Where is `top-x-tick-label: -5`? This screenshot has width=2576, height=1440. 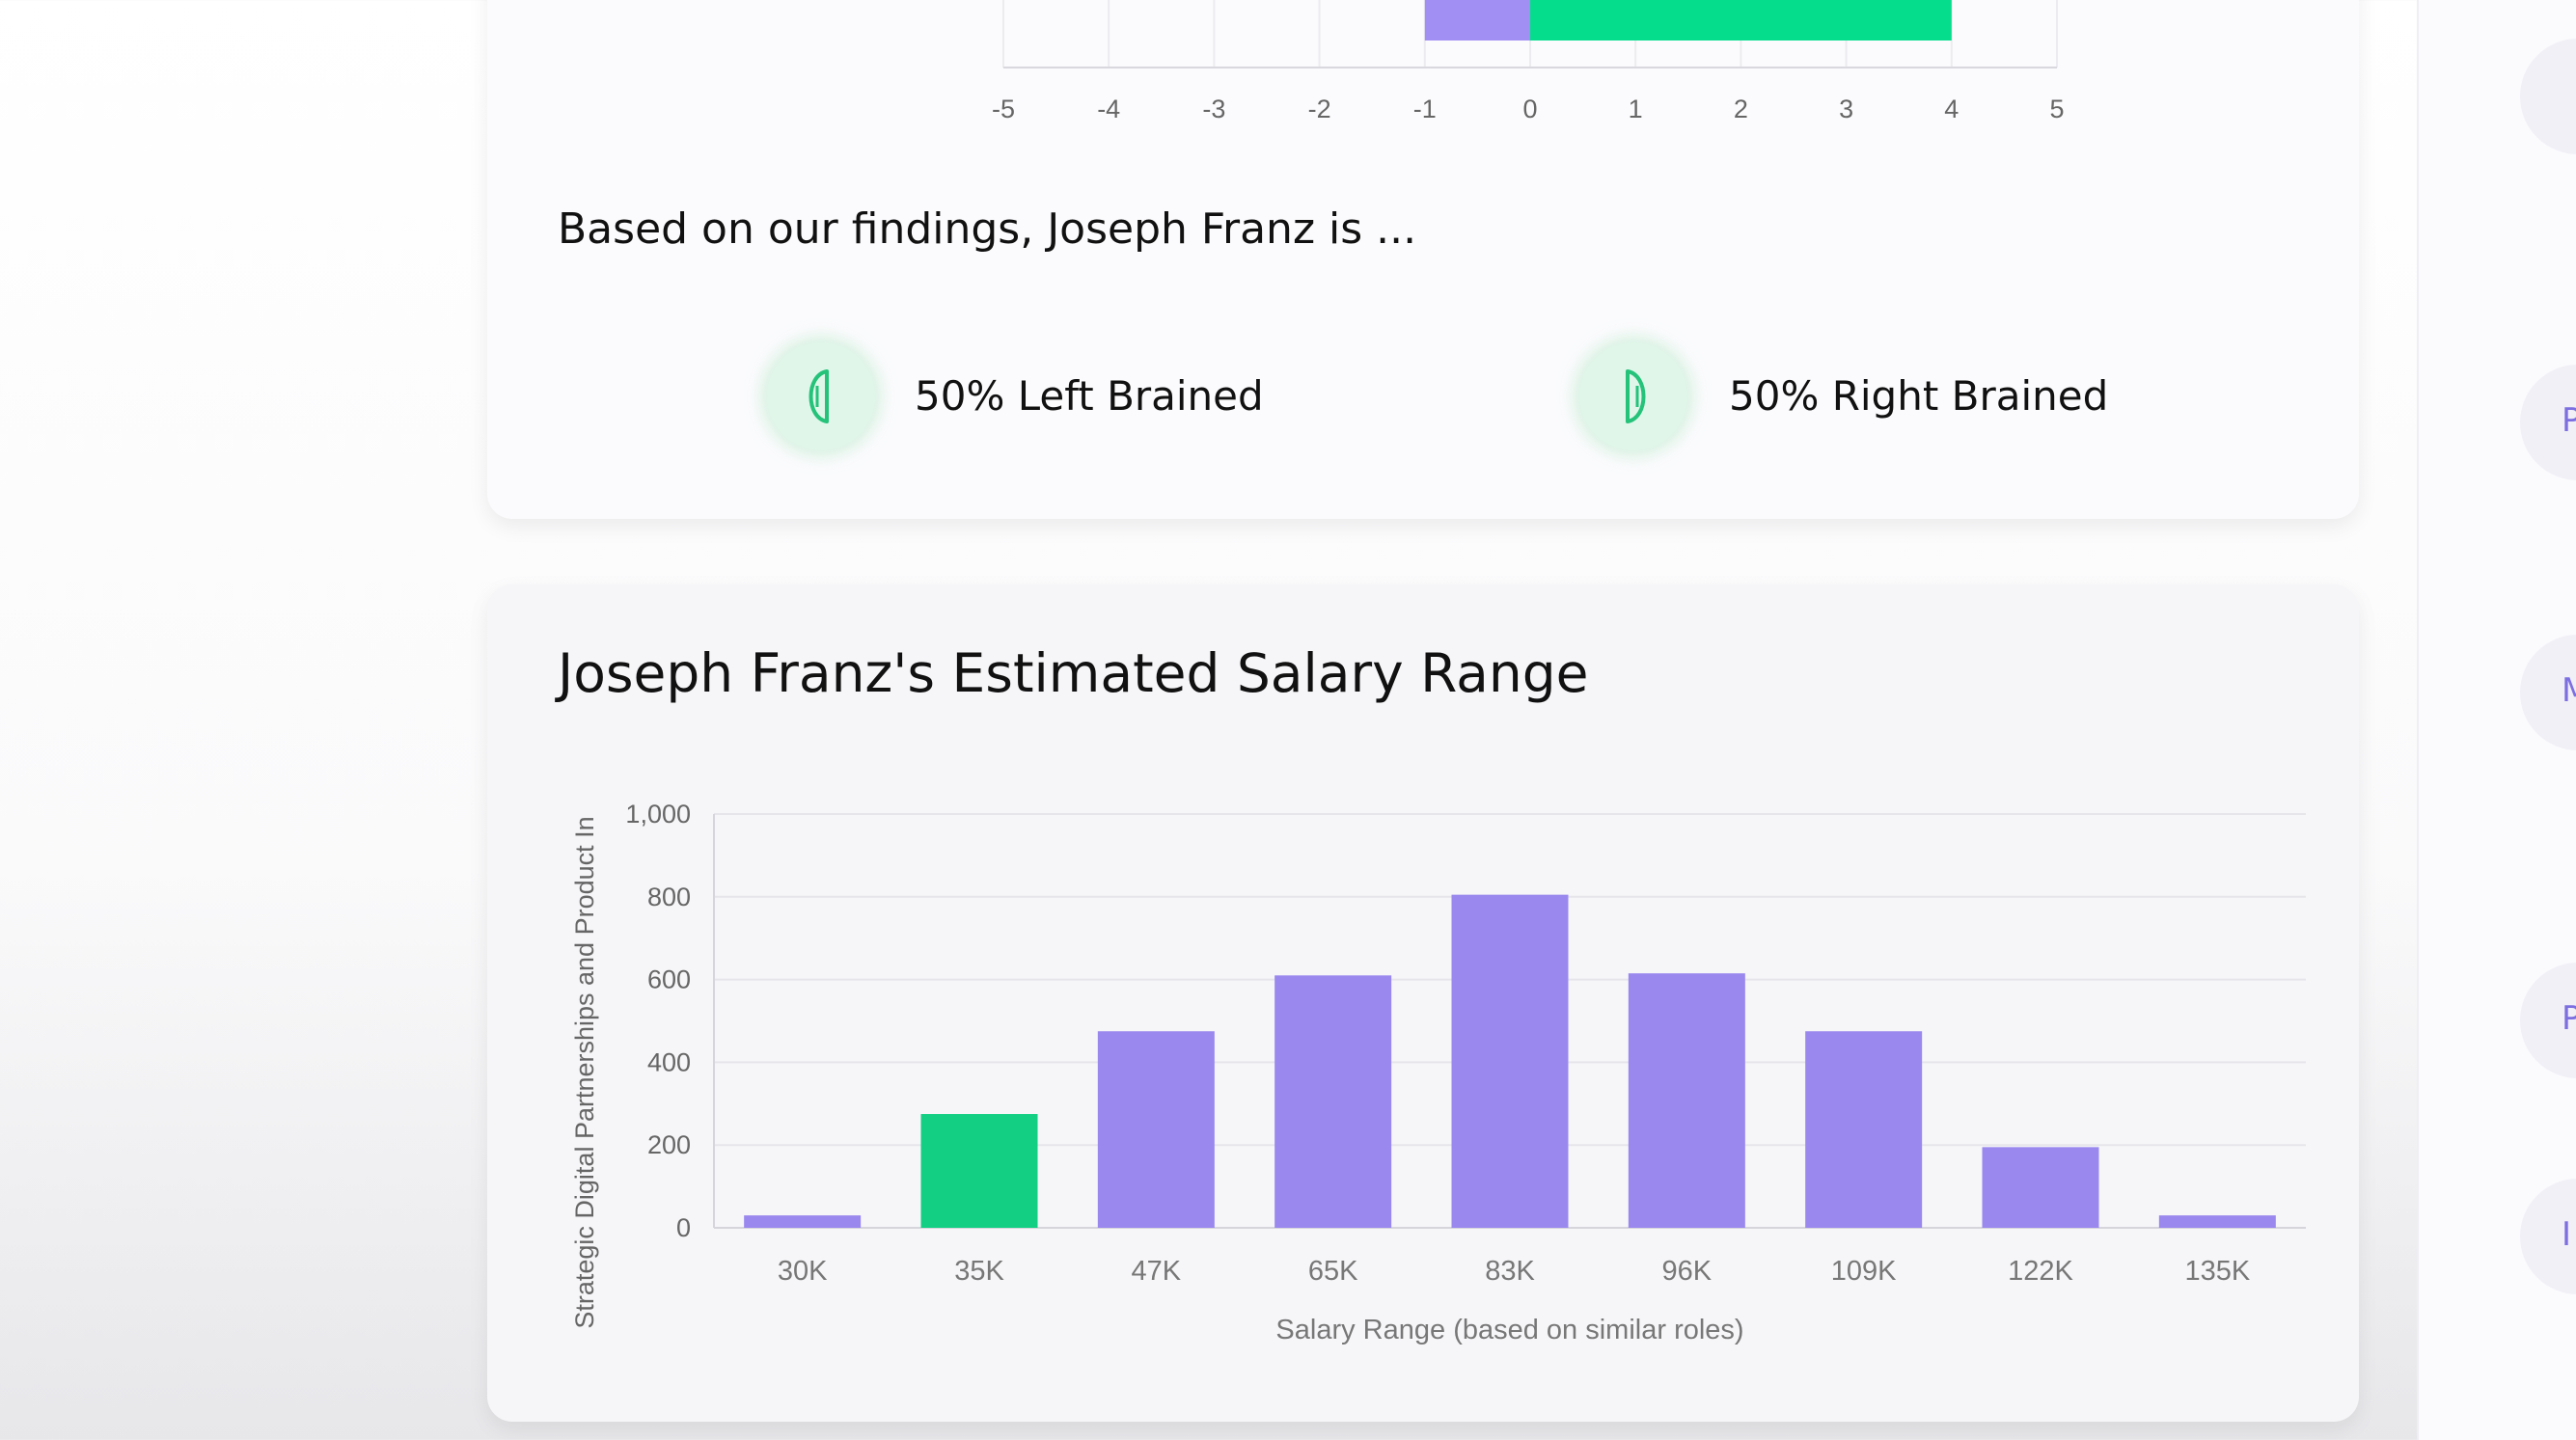
top-x-tick-label: -5 is located at coordinates (1004, 109).